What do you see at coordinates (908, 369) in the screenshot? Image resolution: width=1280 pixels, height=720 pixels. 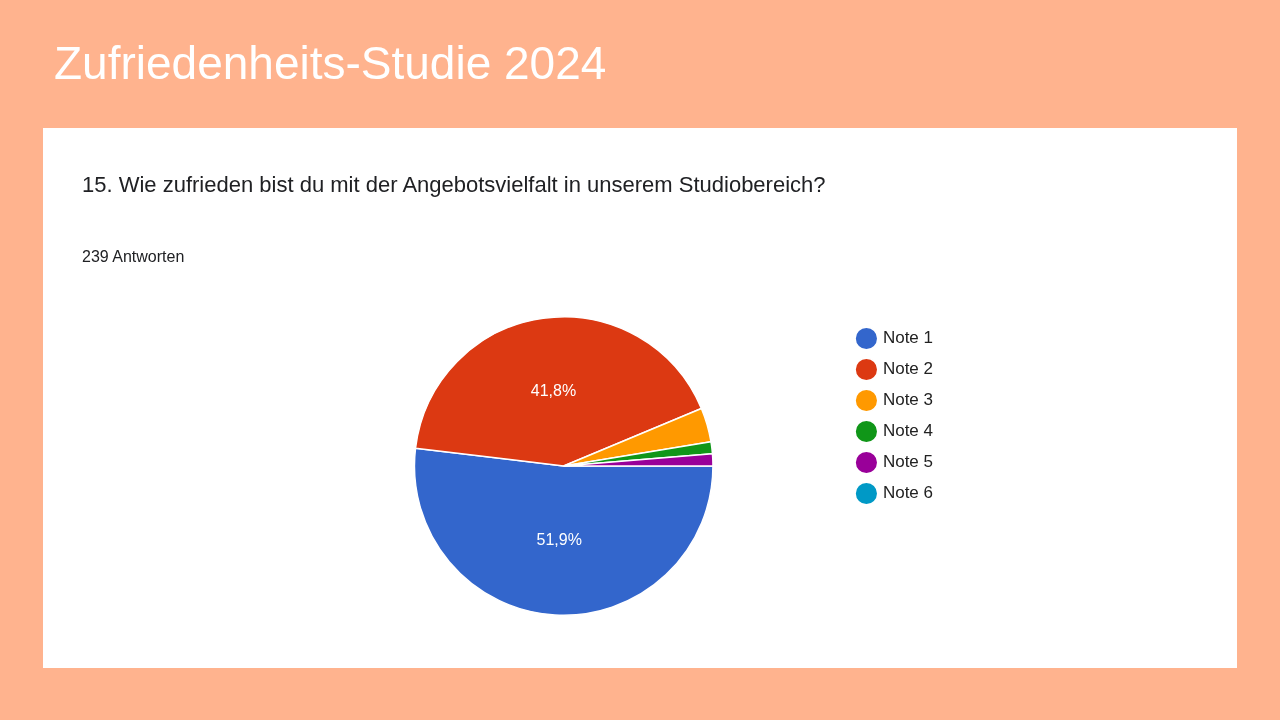 I see `legend-label: Note 2` at bounding box center [908, 369].